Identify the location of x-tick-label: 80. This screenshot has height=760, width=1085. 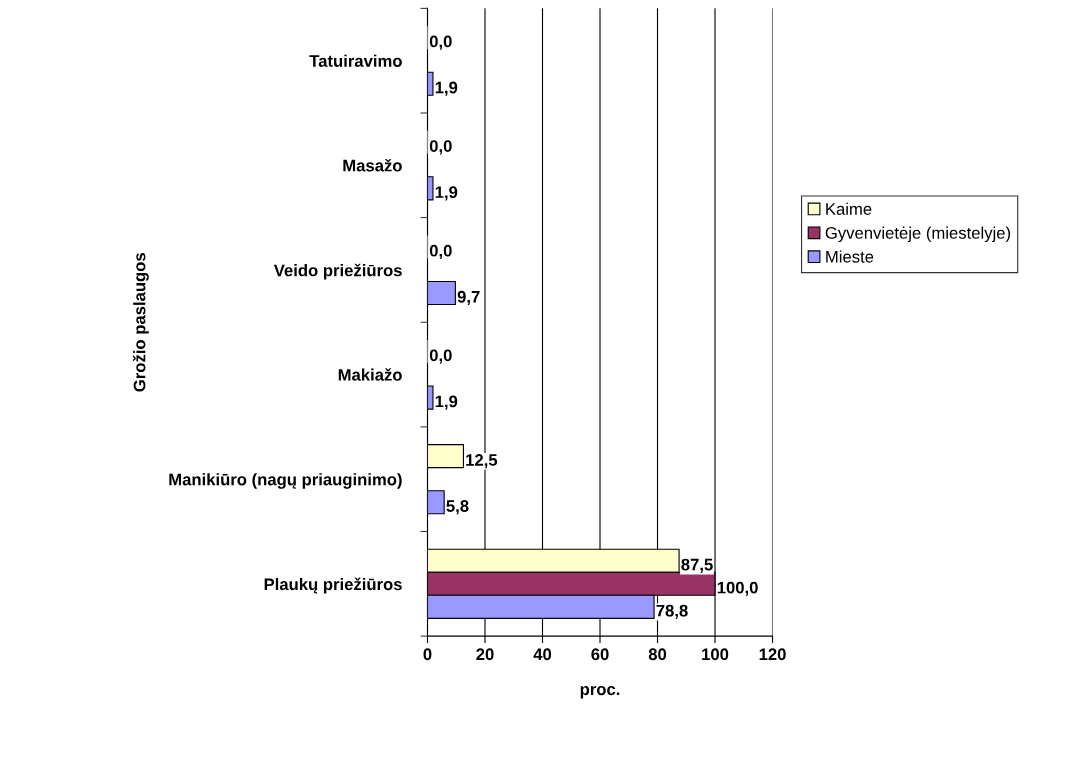
(657, 654).